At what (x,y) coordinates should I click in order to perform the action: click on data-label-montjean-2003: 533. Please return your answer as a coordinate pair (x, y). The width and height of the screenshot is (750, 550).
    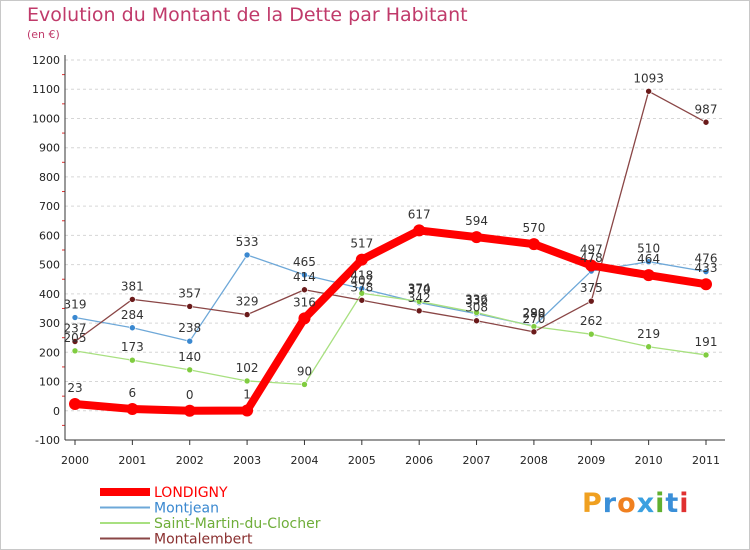
    Looking at the image, I should click on (247, 242).